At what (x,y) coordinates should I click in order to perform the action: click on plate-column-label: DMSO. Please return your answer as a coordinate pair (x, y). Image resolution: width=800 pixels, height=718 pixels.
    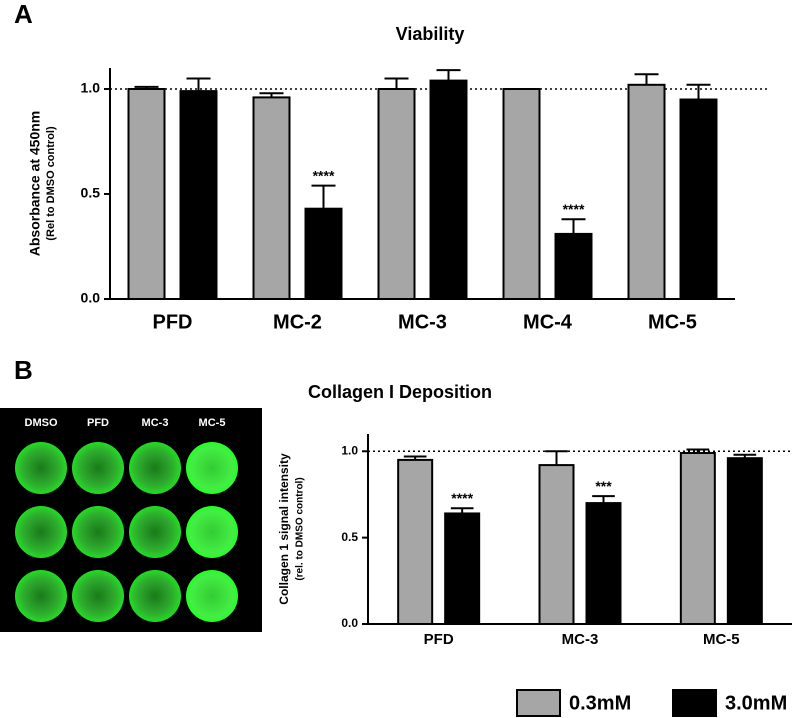
    Looking at the image, I should click on (41, 423).